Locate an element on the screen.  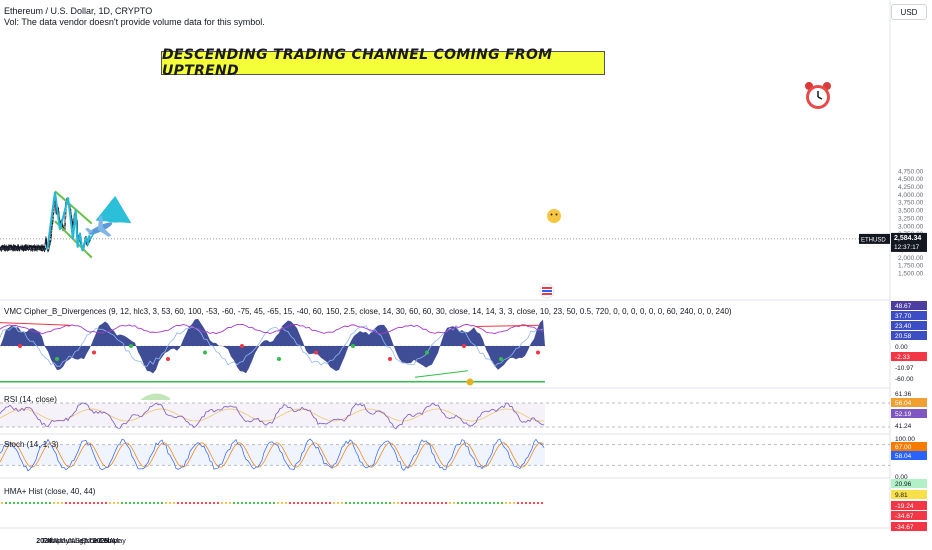
projection-arrow is located at coordinates (113, 209).